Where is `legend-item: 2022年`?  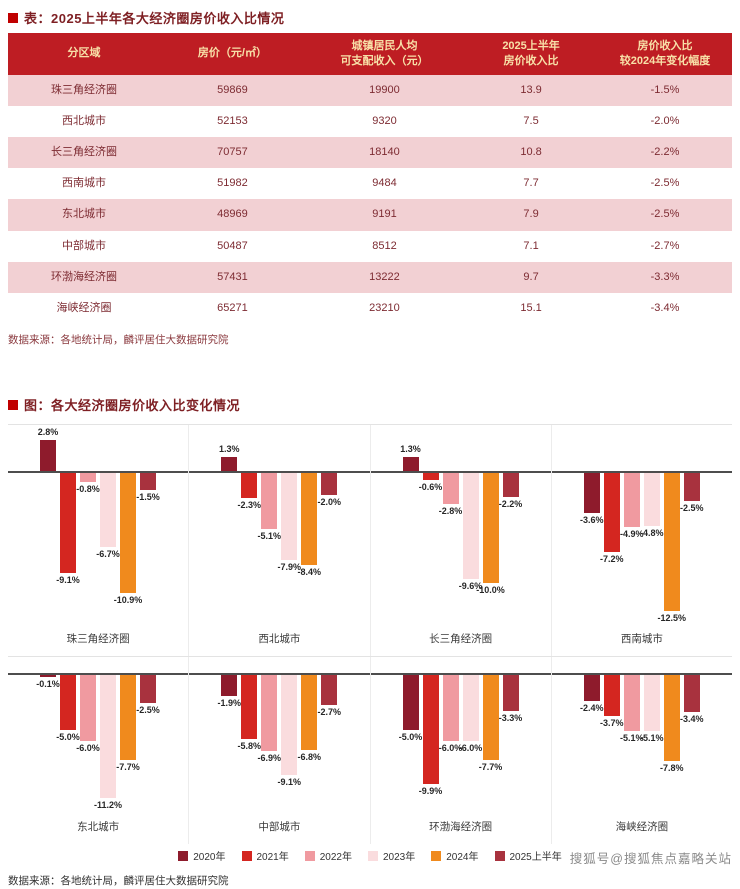
legend-item: 2022年 is located at coordinates (328, 856).